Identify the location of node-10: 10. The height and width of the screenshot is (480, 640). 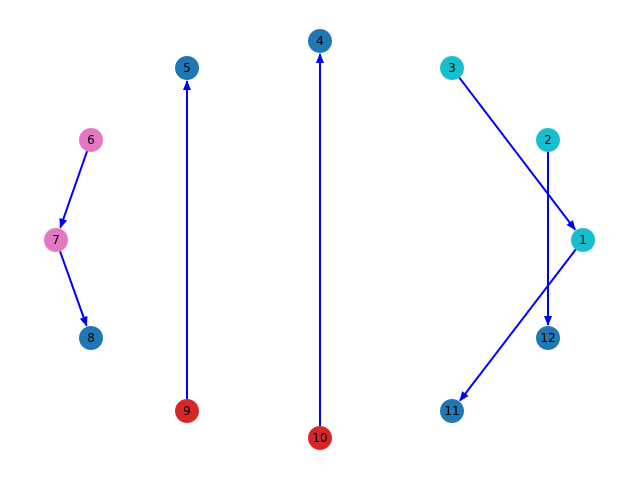
(320, 438).